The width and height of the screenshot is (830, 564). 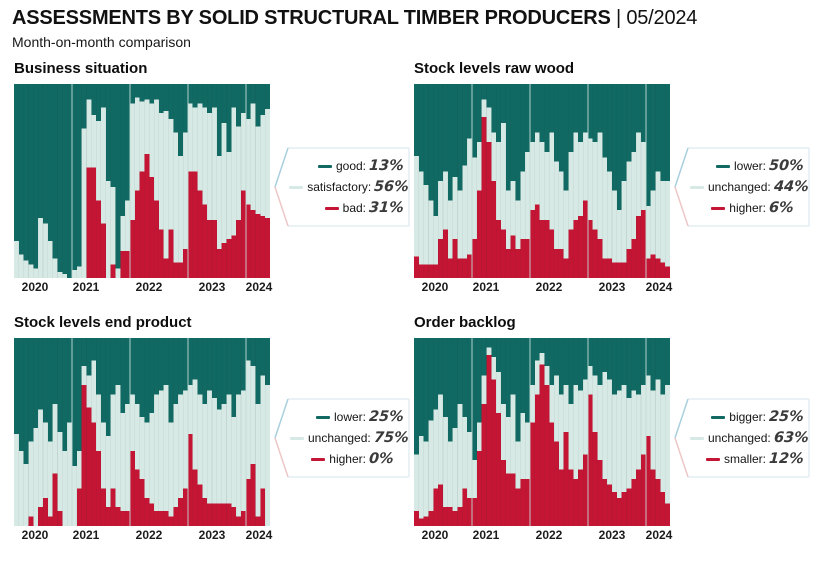 I want to click on legend-row: bigger: 25%, so click(x=749, y=417).